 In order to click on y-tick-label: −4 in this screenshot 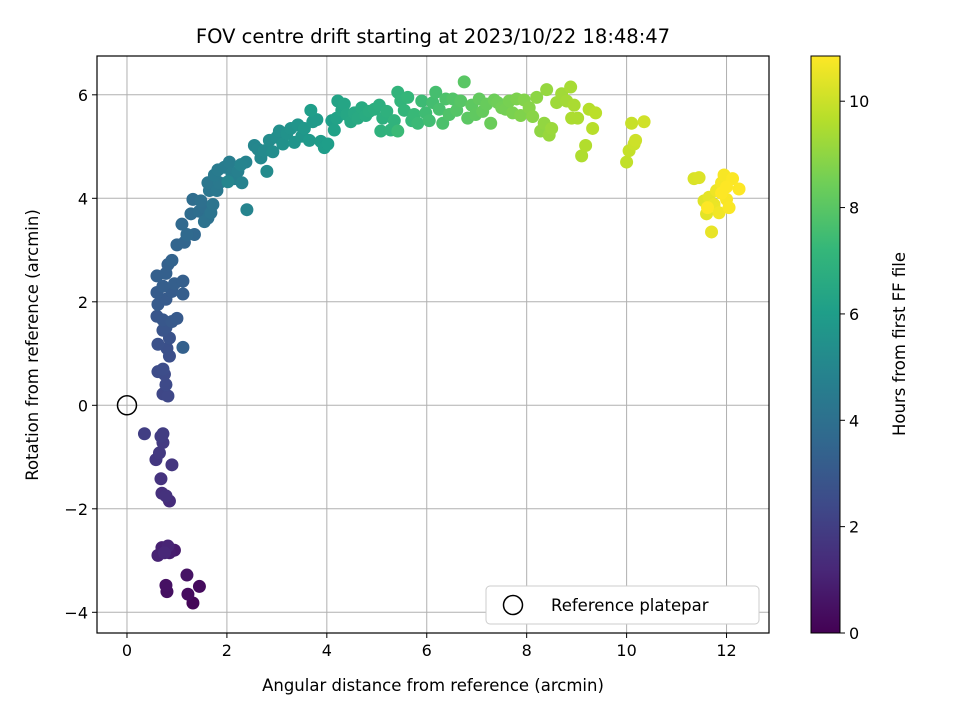, I will do `click(76, 612)`.